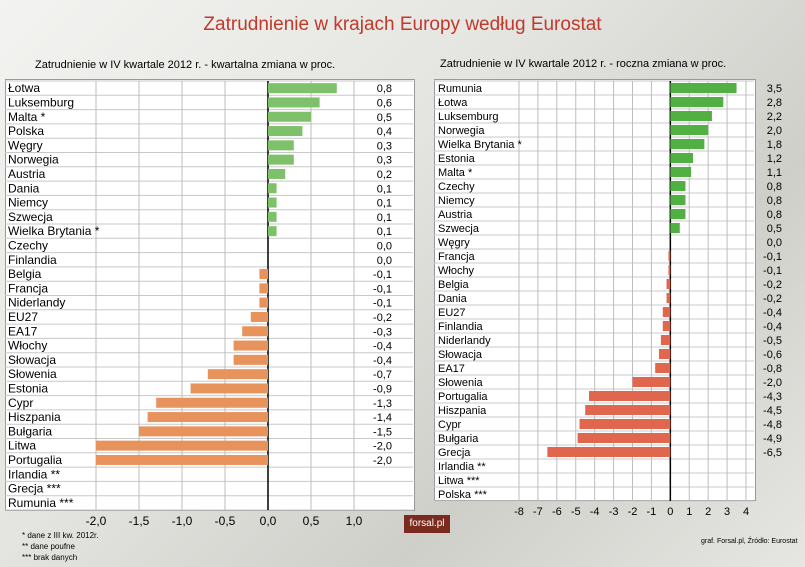 This screenshot has height=567, width=805. Describe the element at coordinates (772, 313) in the screenshot. I see `right-chart-value-label: -0,4` at that location.